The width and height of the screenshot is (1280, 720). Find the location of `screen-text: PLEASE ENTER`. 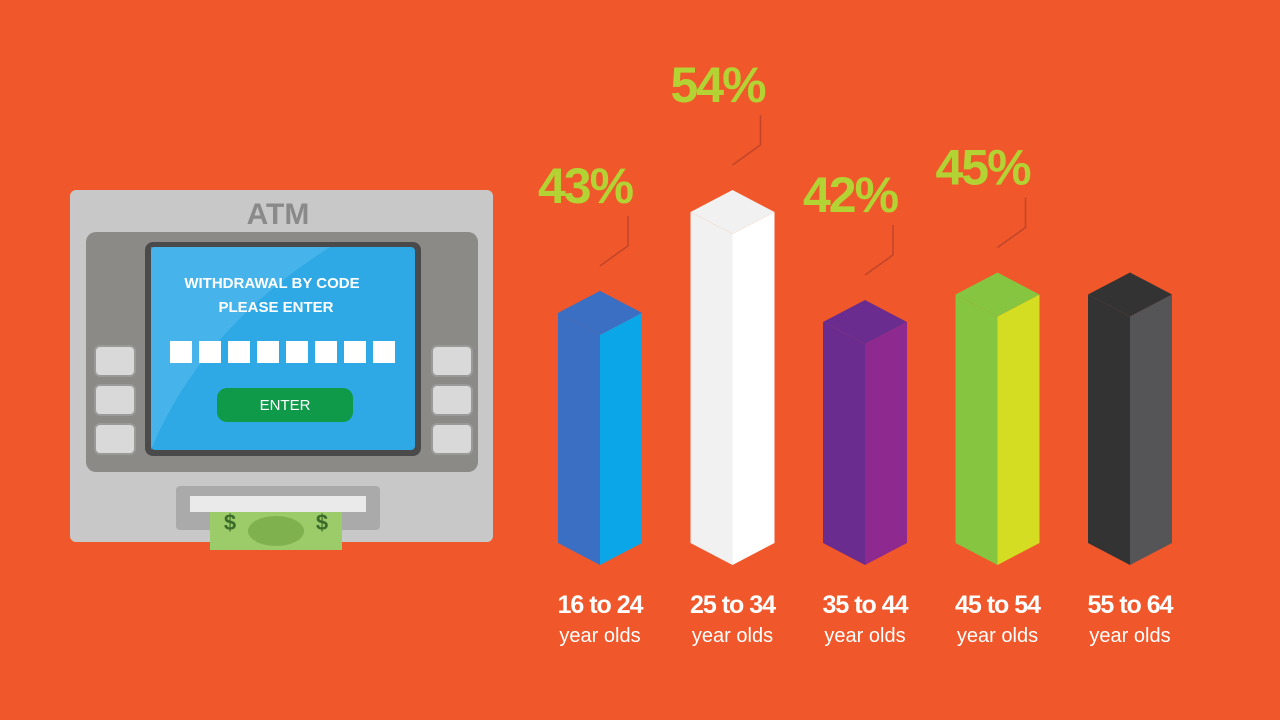

screen-text: PLEASE ENTER is located at coordinates (275, 307).